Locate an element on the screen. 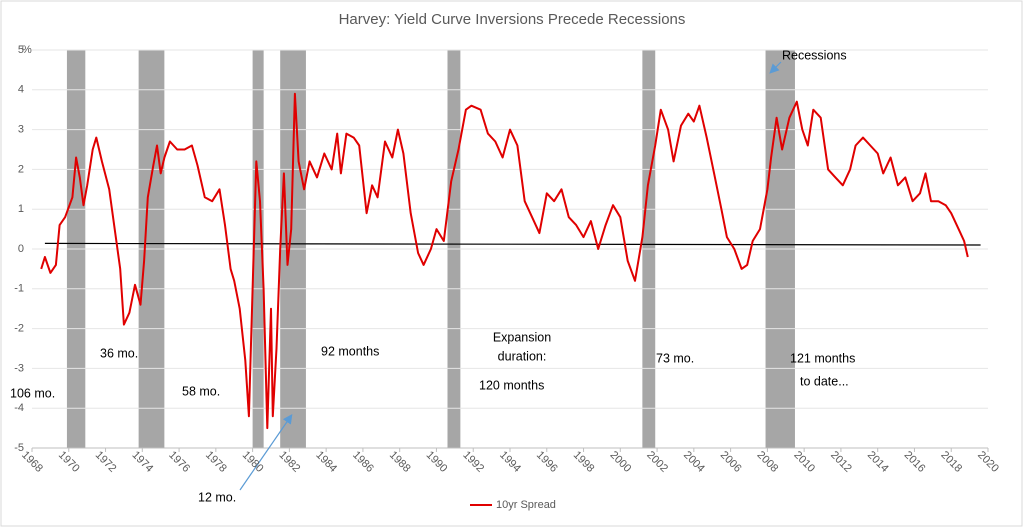 The height and width of the screenshot is (528, 1024). annotation: duration: is located at coordinates (522, 356).